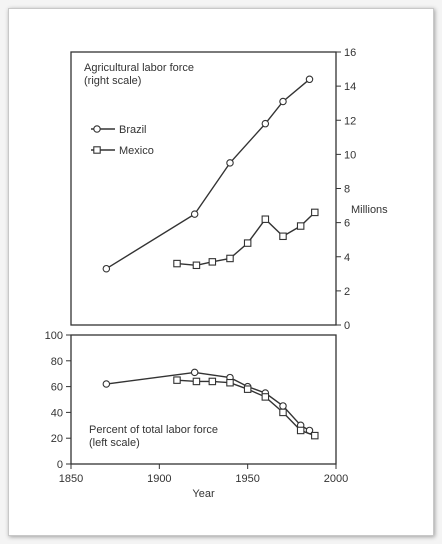 This screenshot has width=442, height=544. What do you see at coordinates (159, 479) in the screenshot?
I see `x-tick-label: 1900` at bounding box center [159, 479].